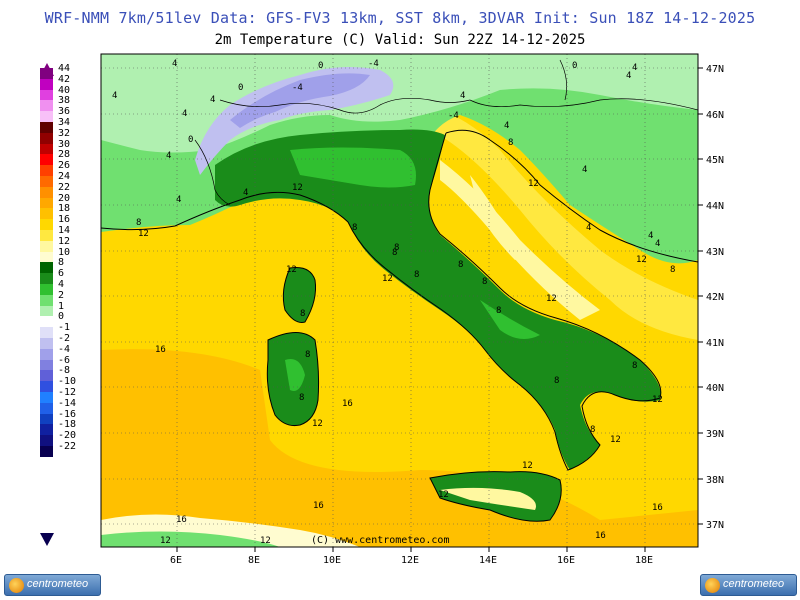 Image resolution: width=800 pixels, height=600 pixels. Describe the element at coordinates (566, 560) in the screenshot. I see `lon-label: 16E` at that location.